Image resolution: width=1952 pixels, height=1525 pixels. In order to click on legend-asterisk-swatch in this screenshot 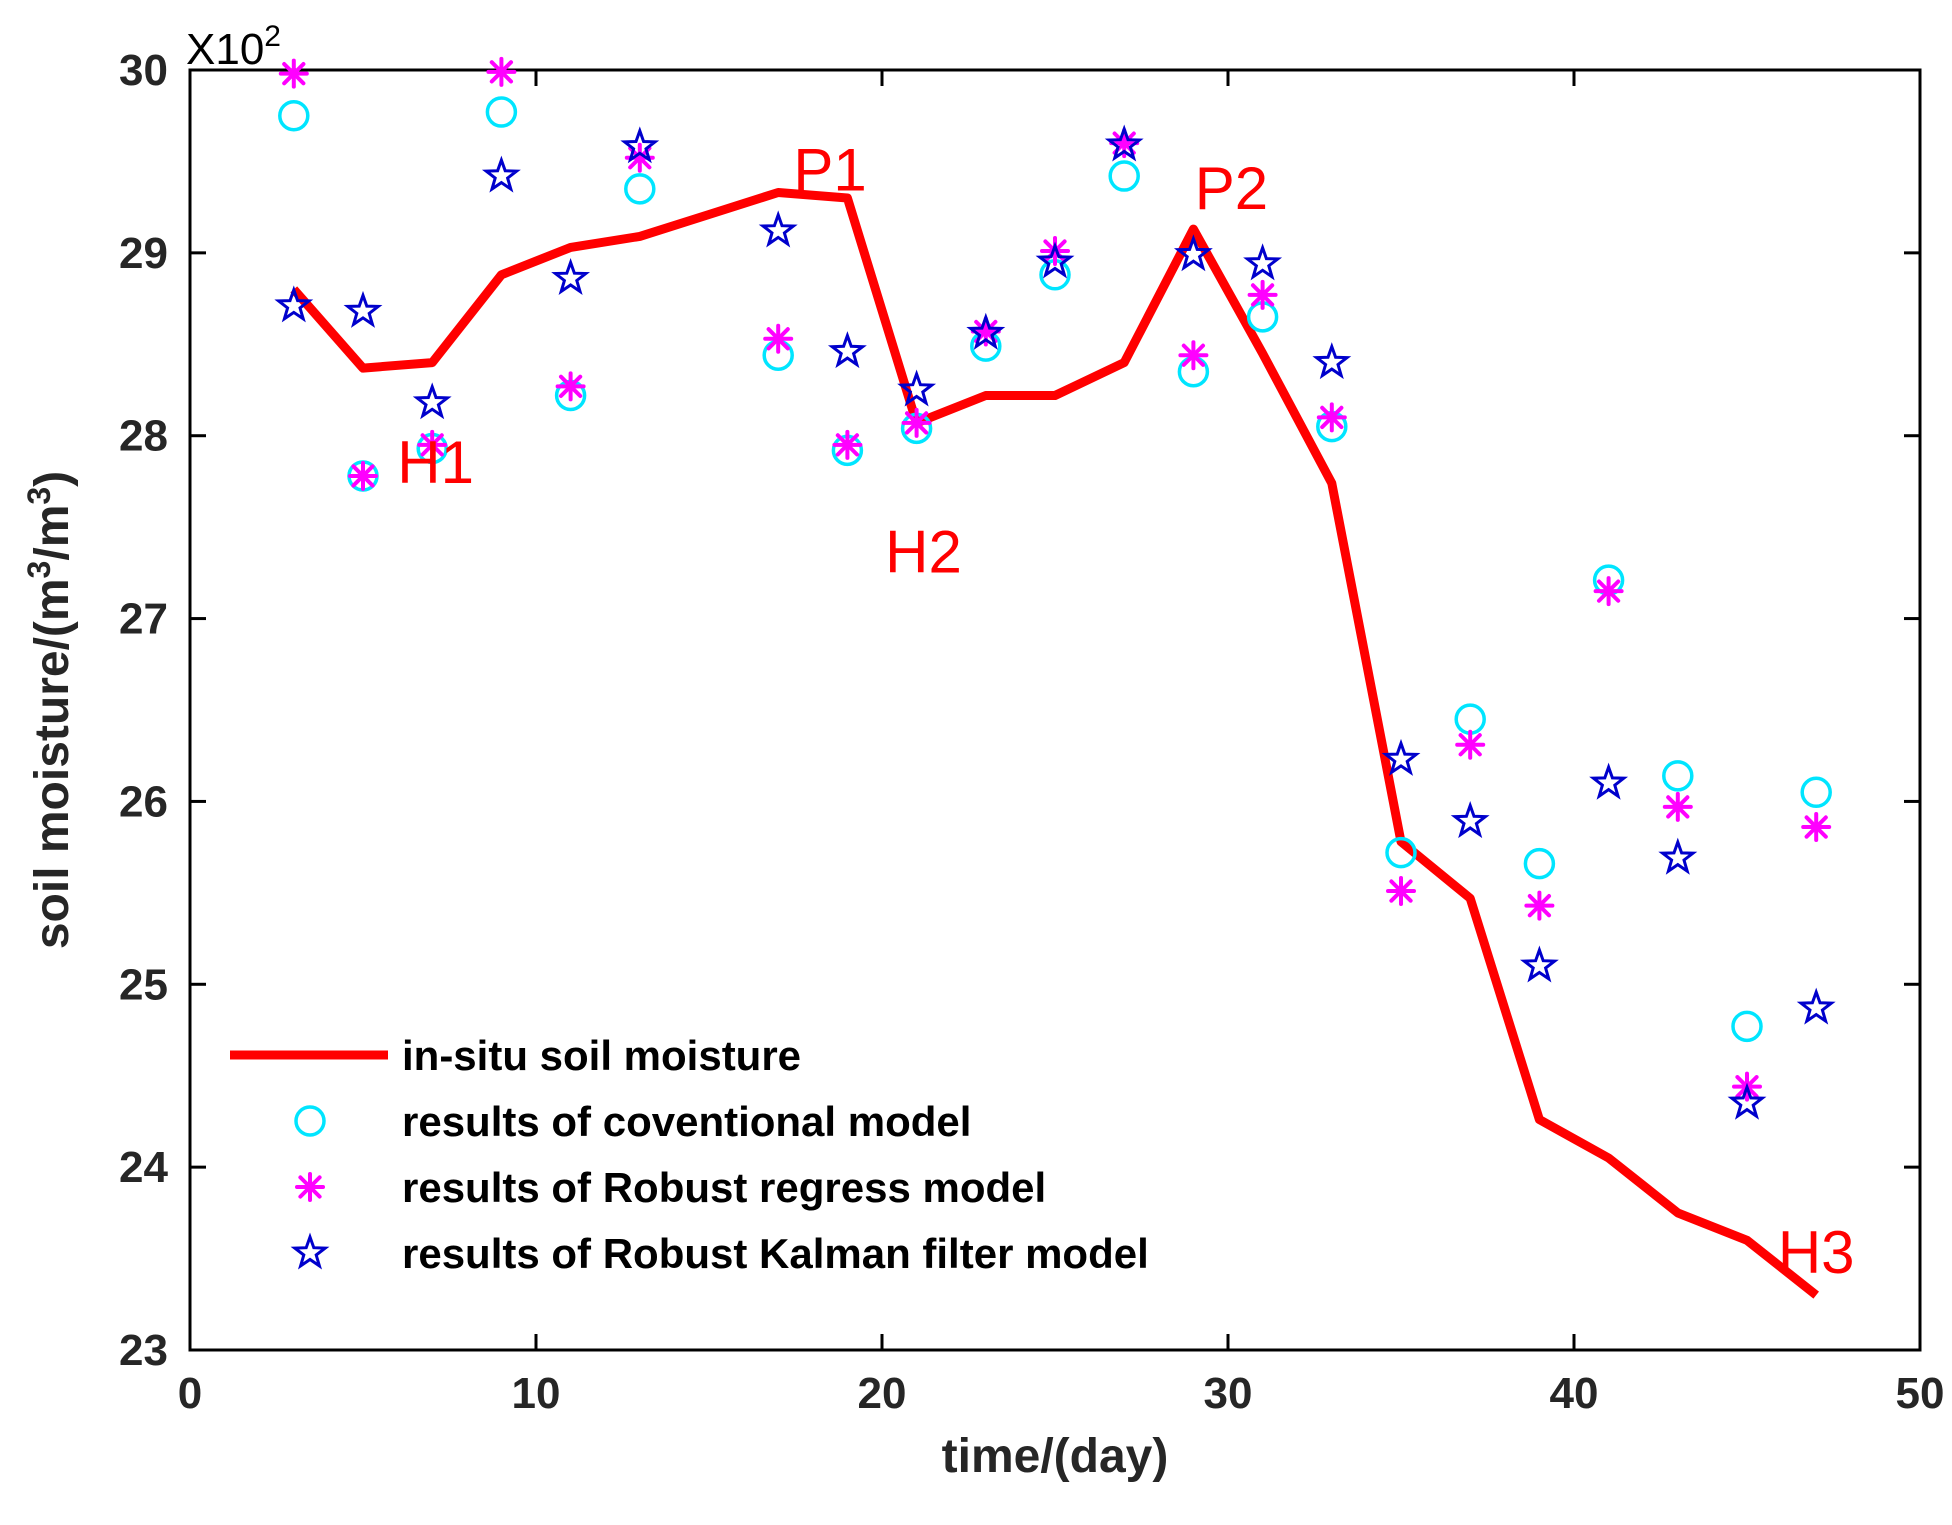, I will do `click(310, 1187)`.